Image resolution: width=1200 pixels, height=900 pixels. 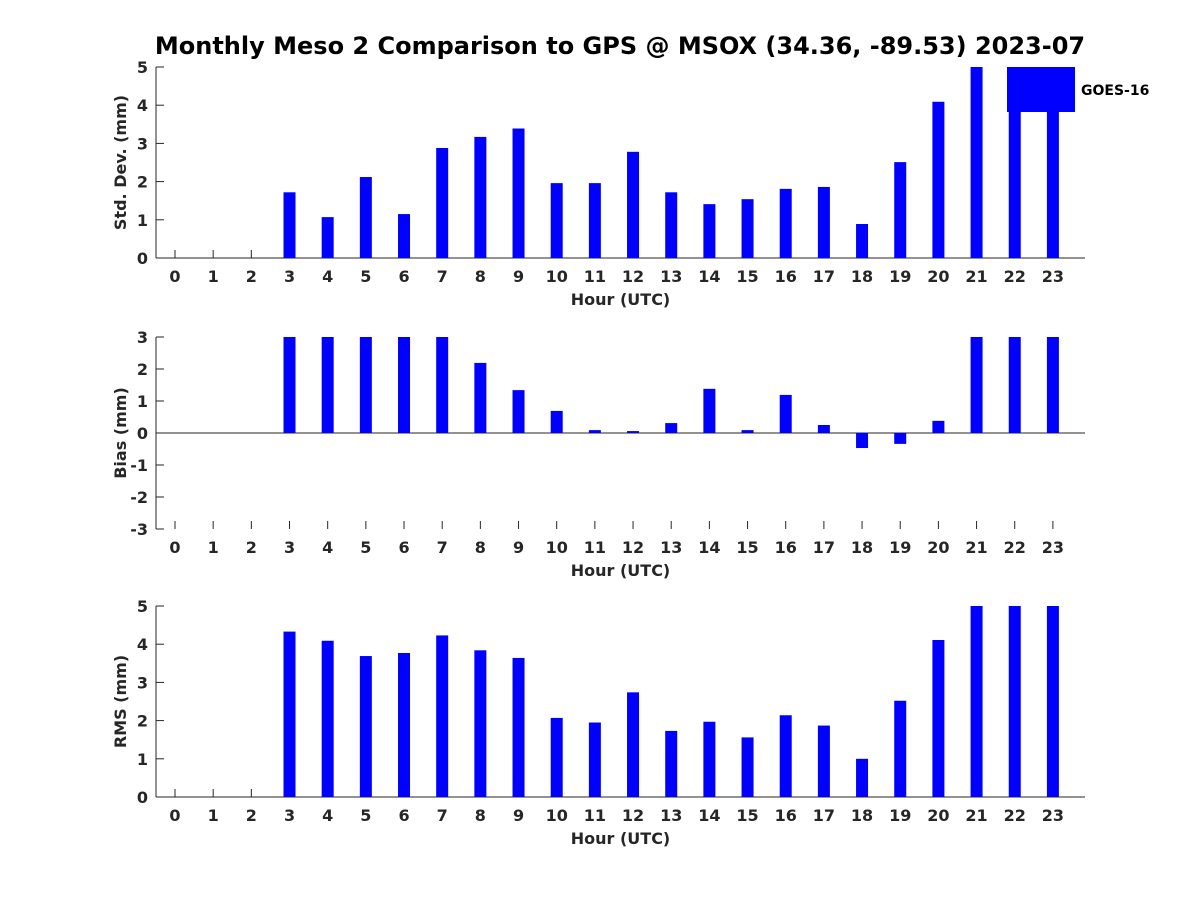 I want to click on bias-x-tick-label: 20, so click(x=938, y=547).